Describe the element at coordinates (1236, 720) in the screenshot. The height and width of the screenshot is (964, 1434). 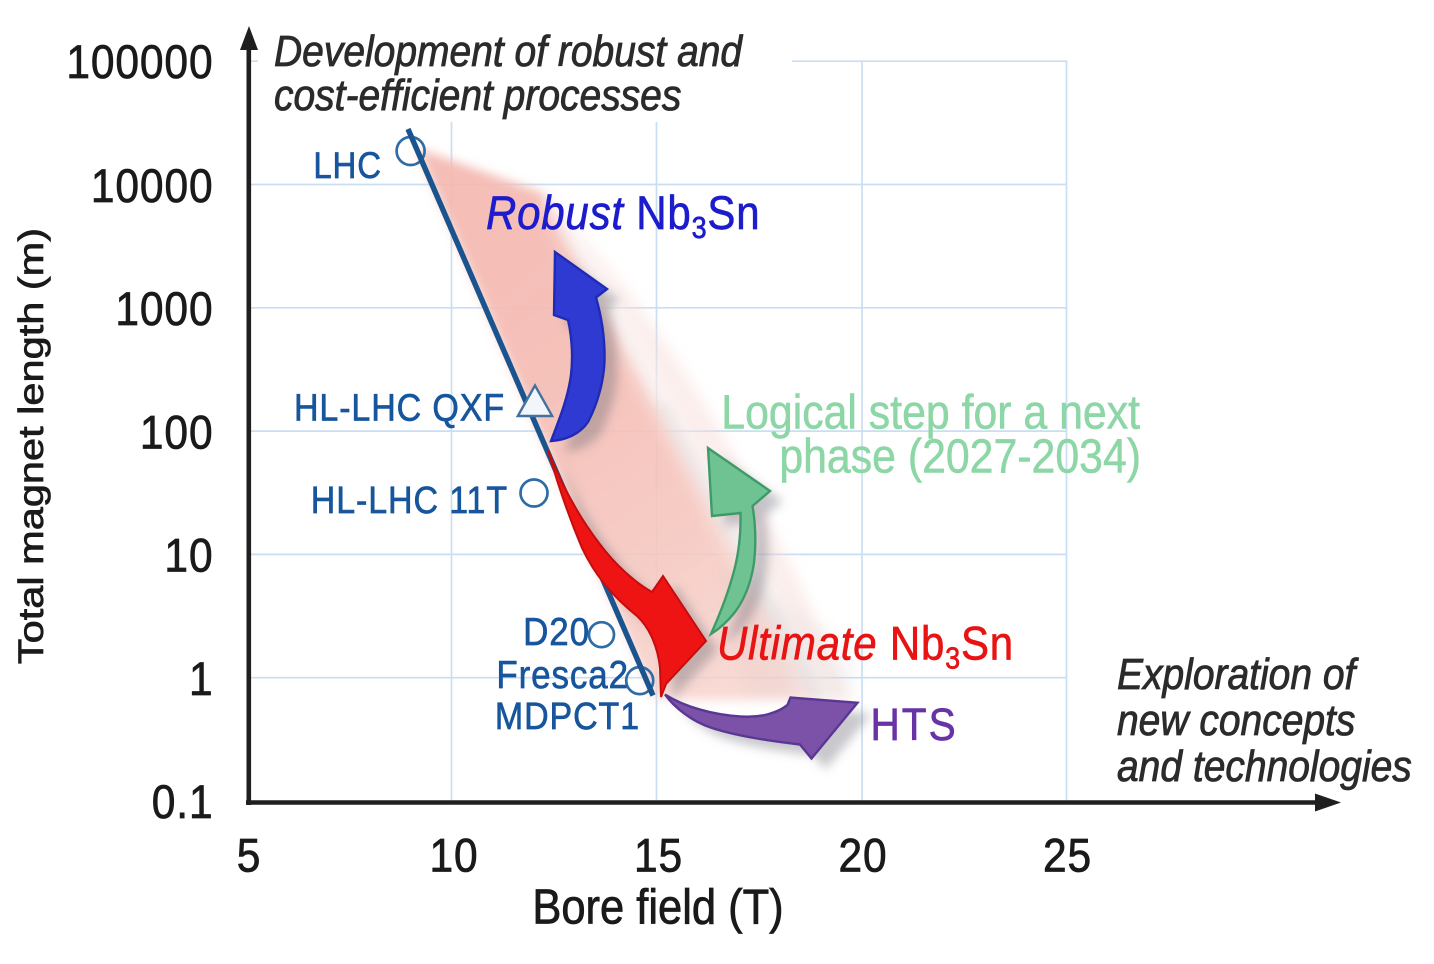
I see `svg-text: new concepts` at that location.